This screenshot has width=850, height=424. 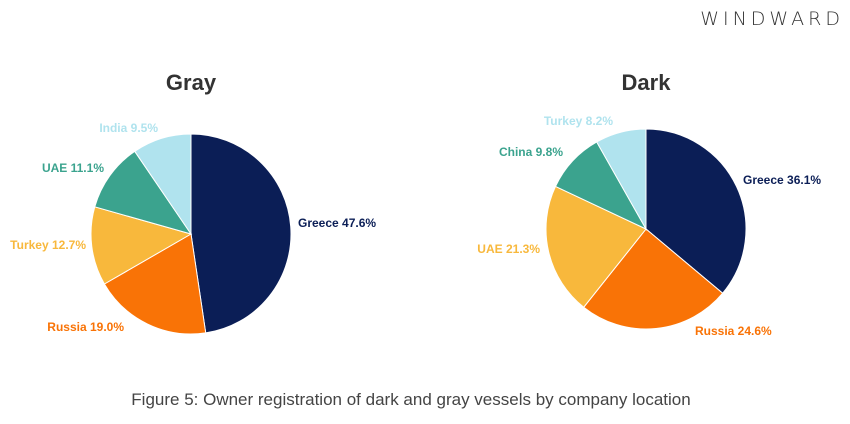 What do you see at coordinates (163, 184) in the screenshot?
I see `pie-slice-india` at bounding box center [163, 184].